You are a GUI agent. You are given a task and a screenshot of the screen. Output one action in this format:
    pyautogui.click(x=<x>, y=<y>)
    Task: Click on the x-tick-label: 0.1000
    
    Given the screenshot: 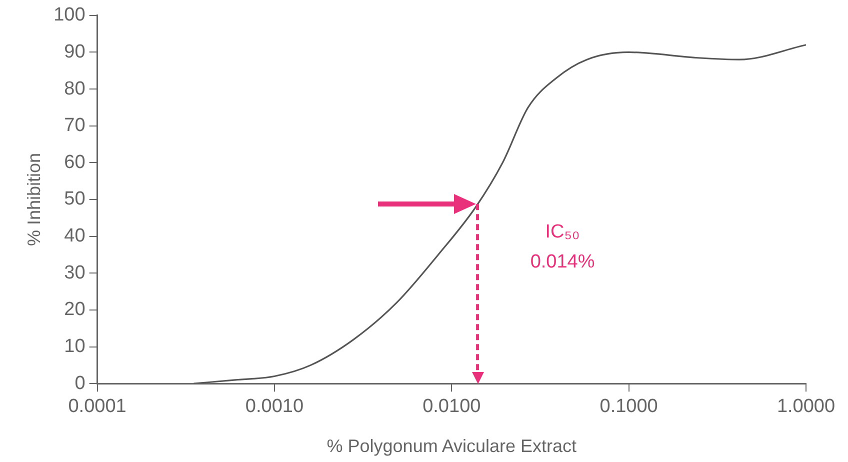 What is the action you would take?
    pyautogui.click(x=629, y=407)
    